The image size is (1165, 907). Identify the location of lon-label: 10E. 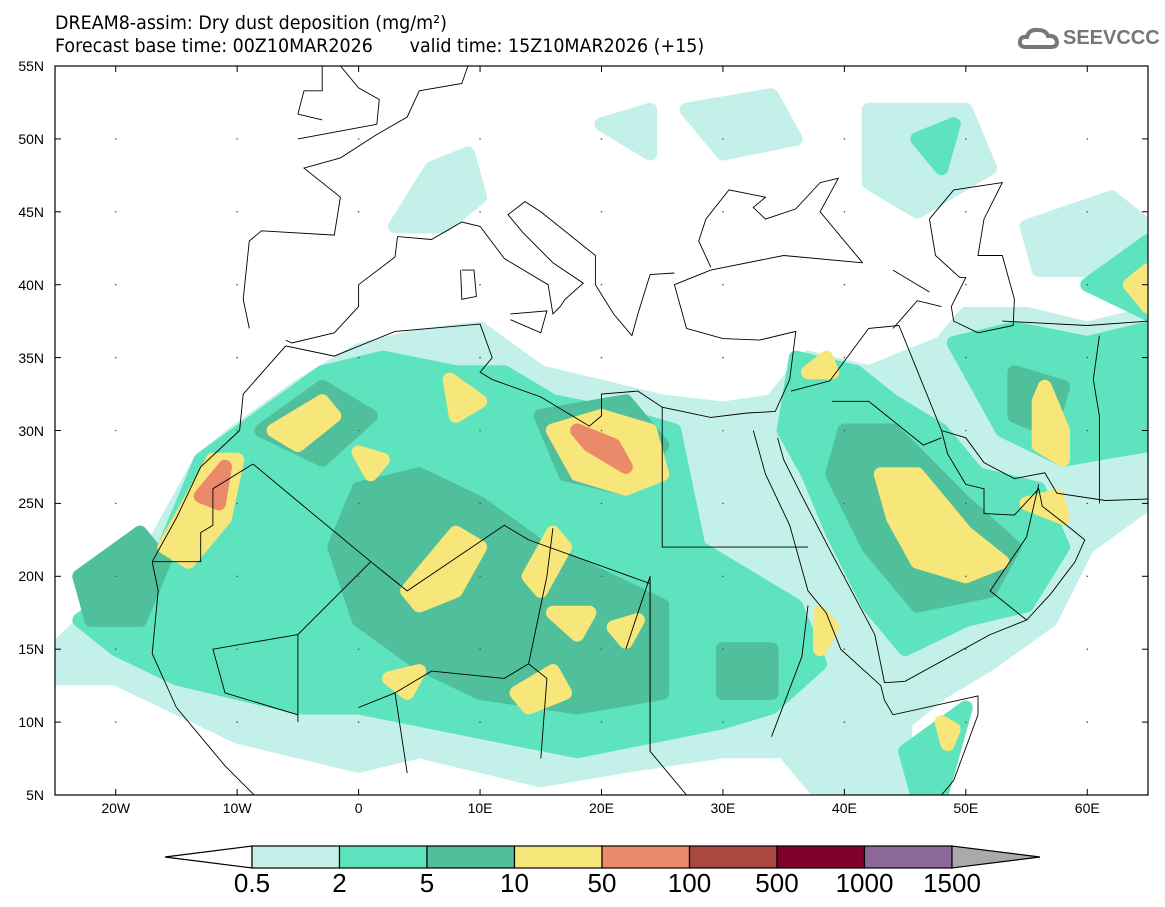
(480, 808).